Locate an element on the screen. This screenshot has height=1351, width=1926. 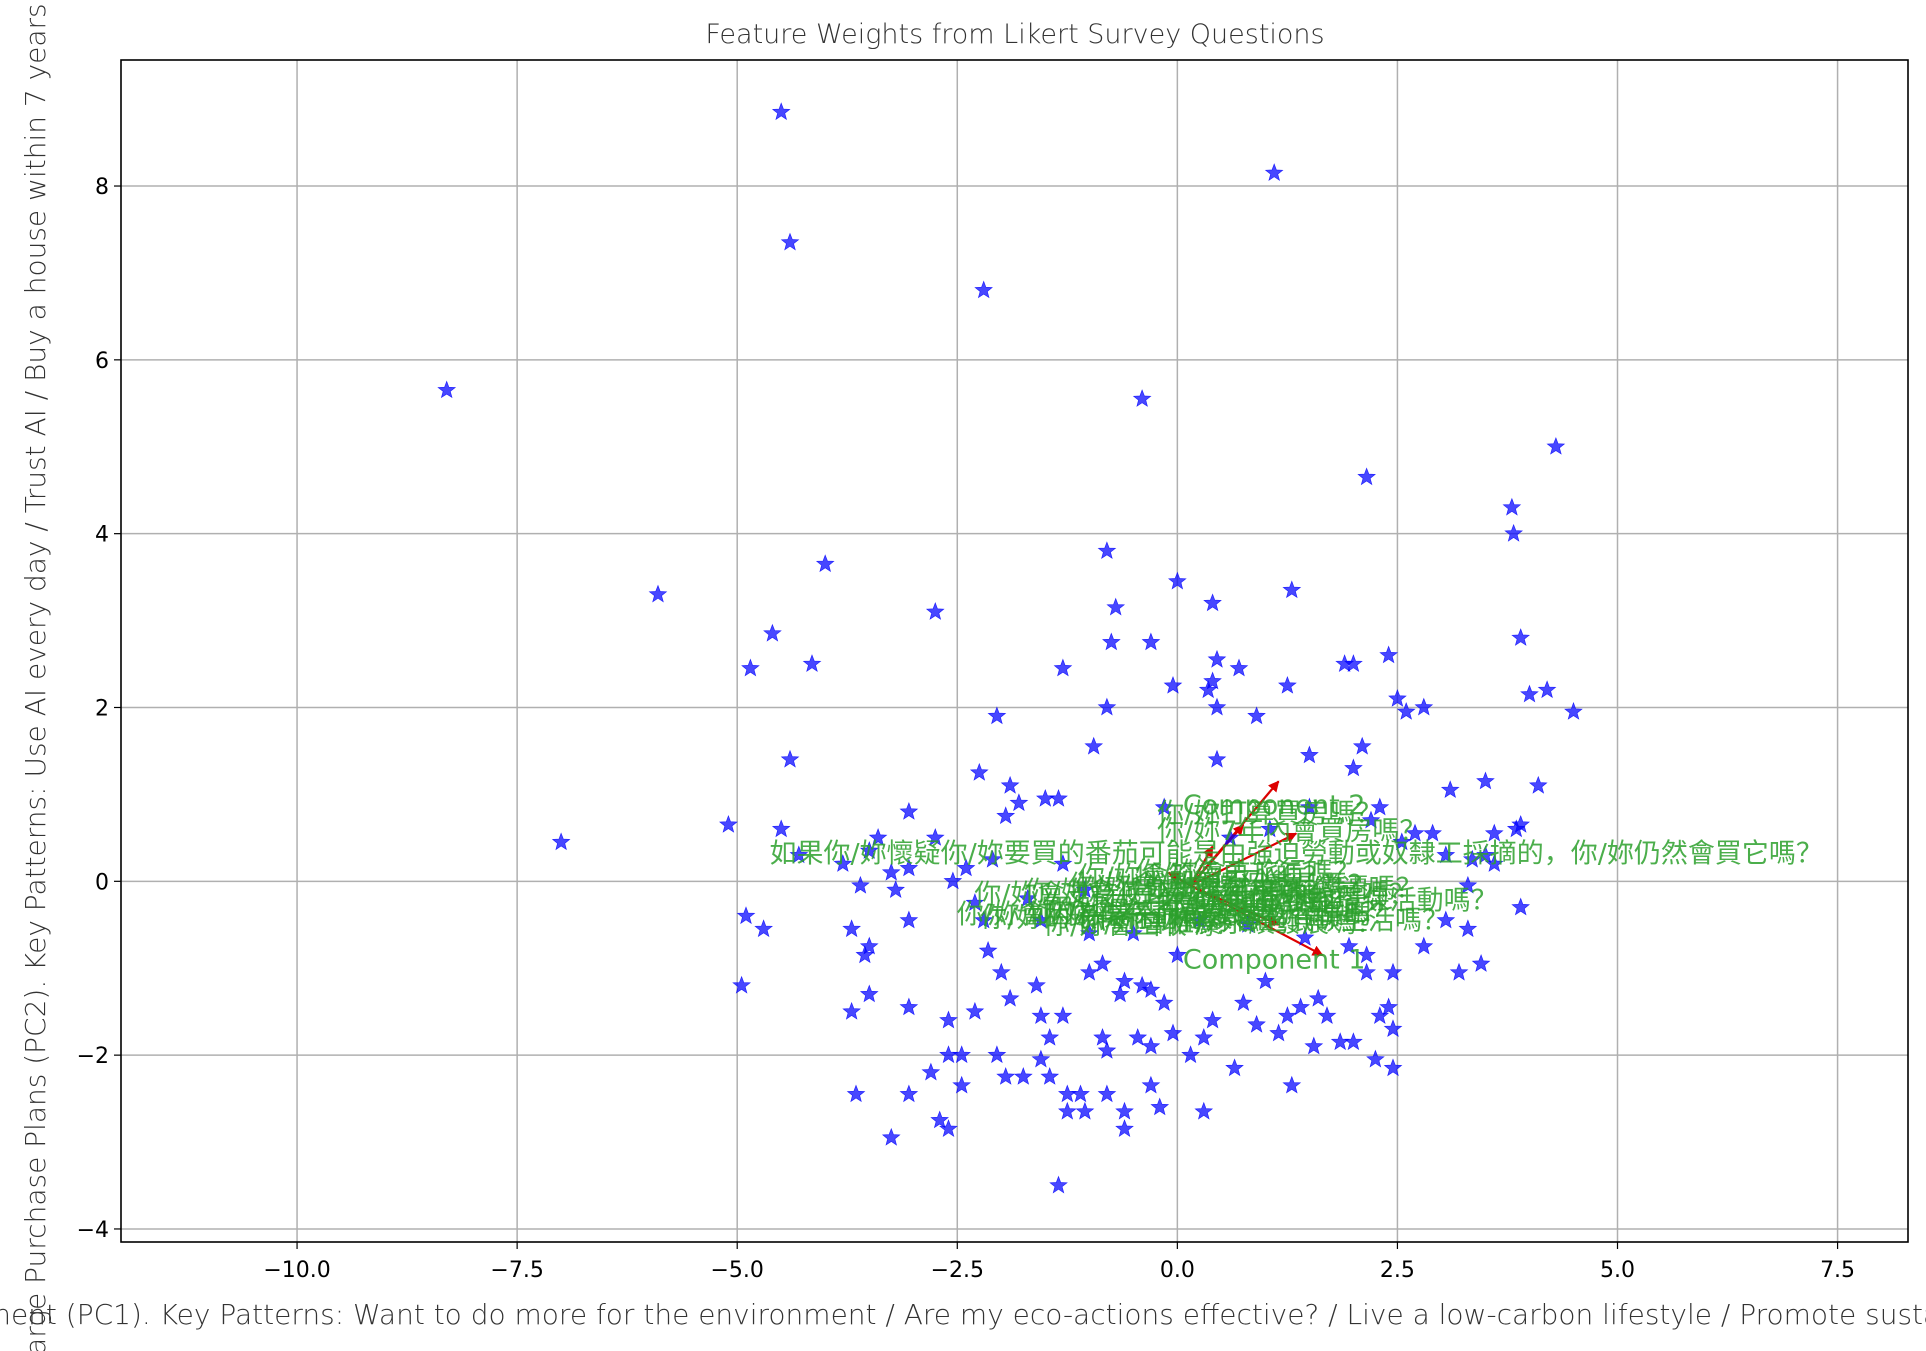
x-tick-label: 7.5 is located at coordinates (1837, 1270).